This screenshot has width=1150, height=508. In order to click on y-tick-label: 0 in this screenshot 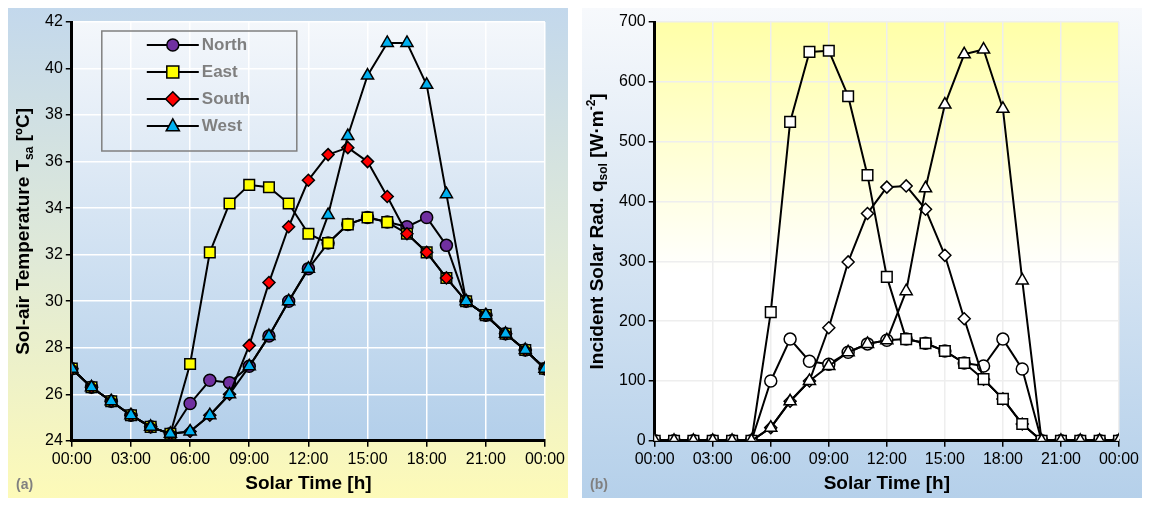, I will do `click(641, 440)`.